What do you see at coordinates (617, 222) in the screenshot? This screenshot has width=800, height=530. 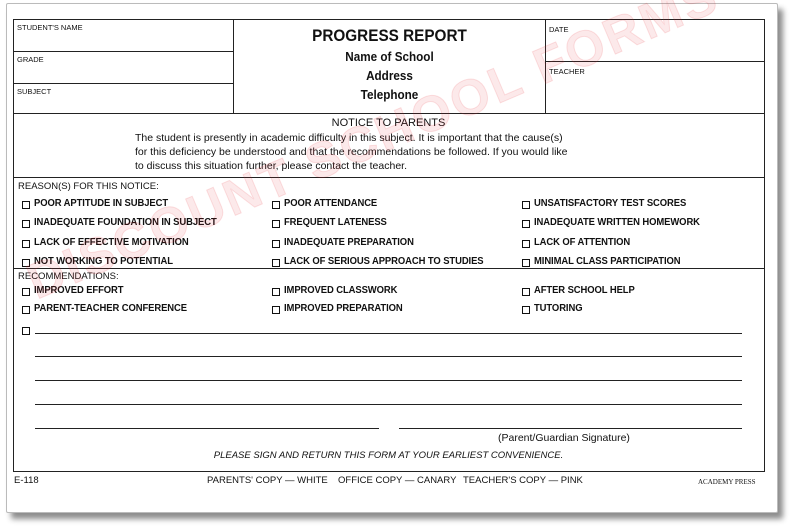 I see `checkbox-label: INADEQUATE WRITTEN HOMEWORK` at bounding box center [617, 222].